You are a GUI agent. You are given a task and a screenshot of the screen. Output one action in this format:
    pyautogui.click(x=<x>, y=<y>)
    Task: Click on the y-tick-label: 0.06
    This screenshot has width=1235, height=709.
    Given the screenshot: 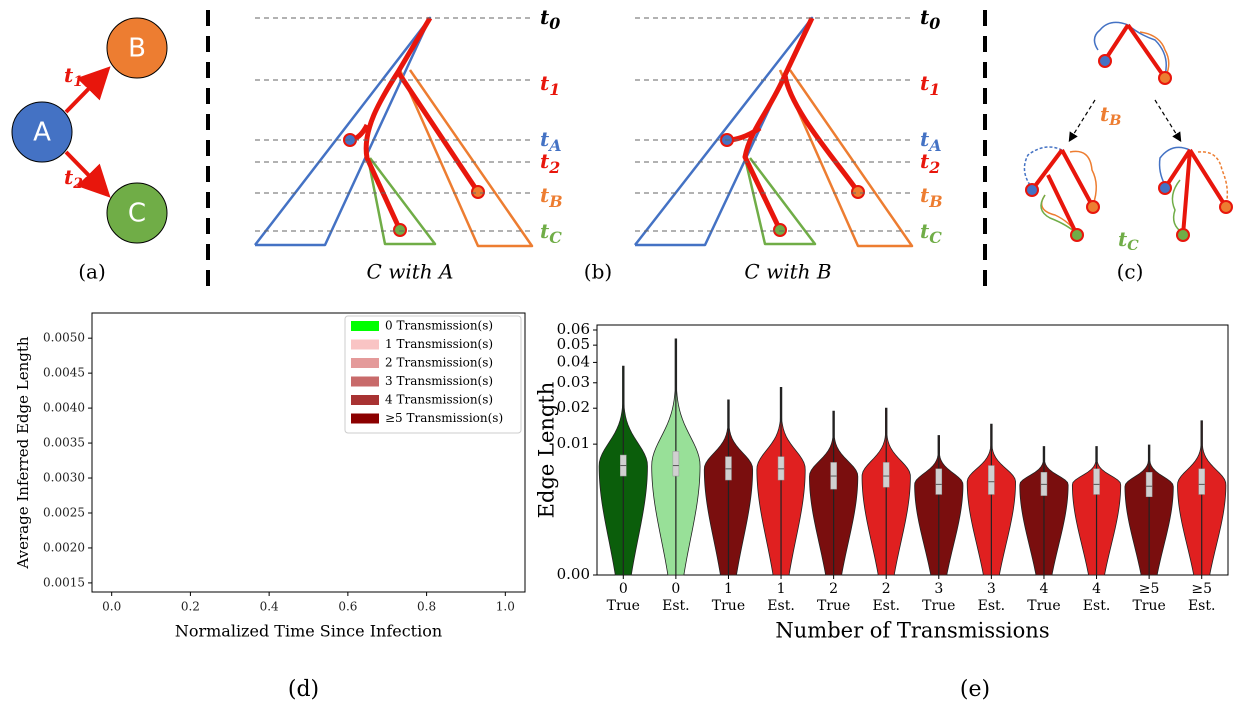 What is the action you would take?
    pyautogui.click(x=573, y=329)
    